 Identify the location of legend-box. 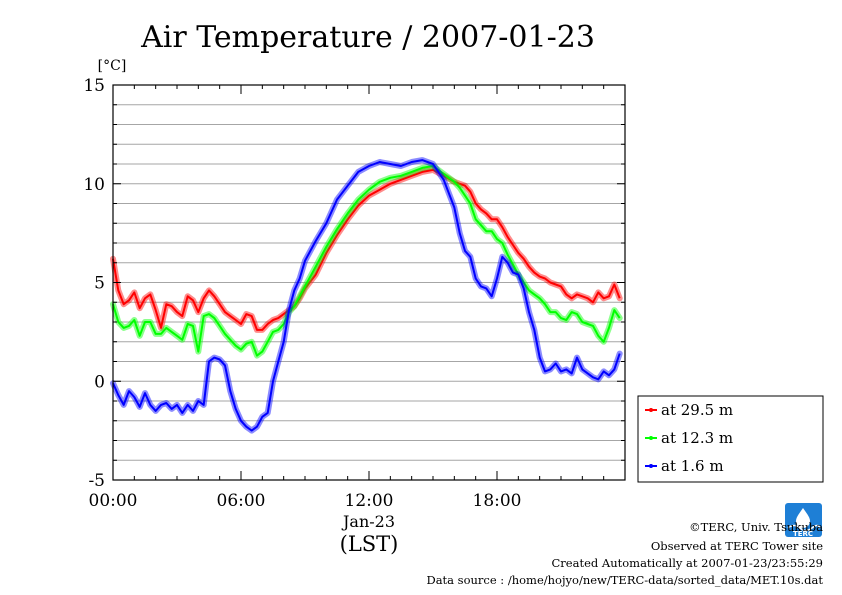
(730, 439).